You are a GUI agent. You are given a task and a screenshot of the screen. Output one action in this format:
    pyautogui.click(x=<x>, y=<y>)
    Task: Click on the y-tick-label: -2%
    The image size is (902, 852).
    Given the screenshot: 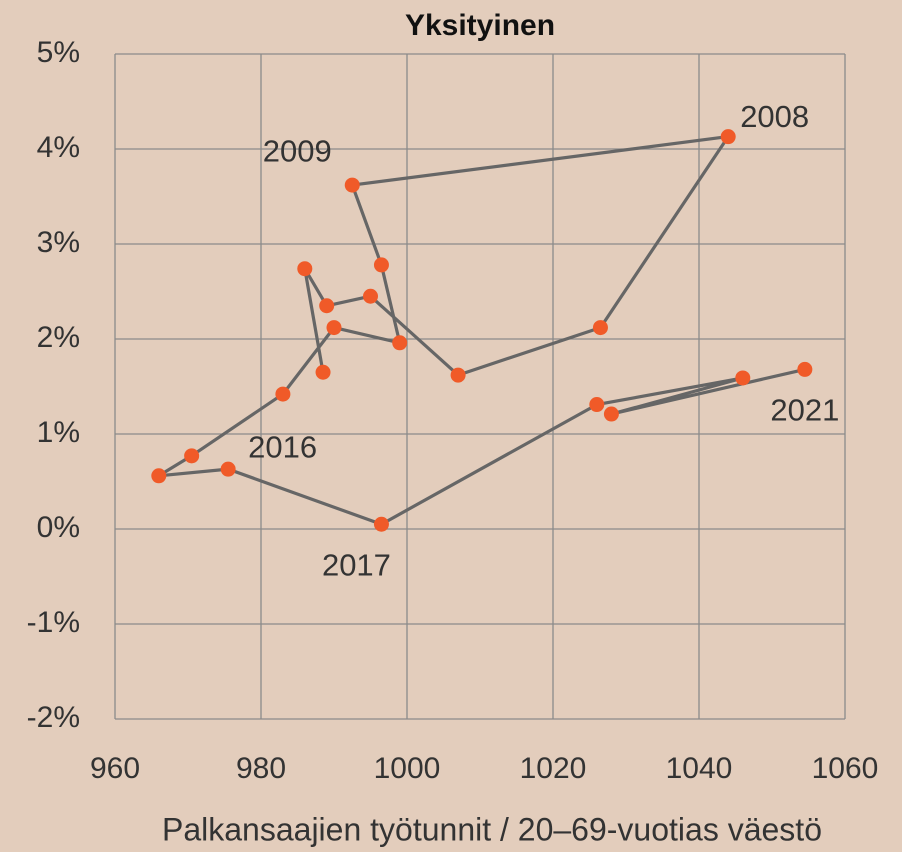 What is the action you would take?
    pyautogui.click(x=53, y=717)
    